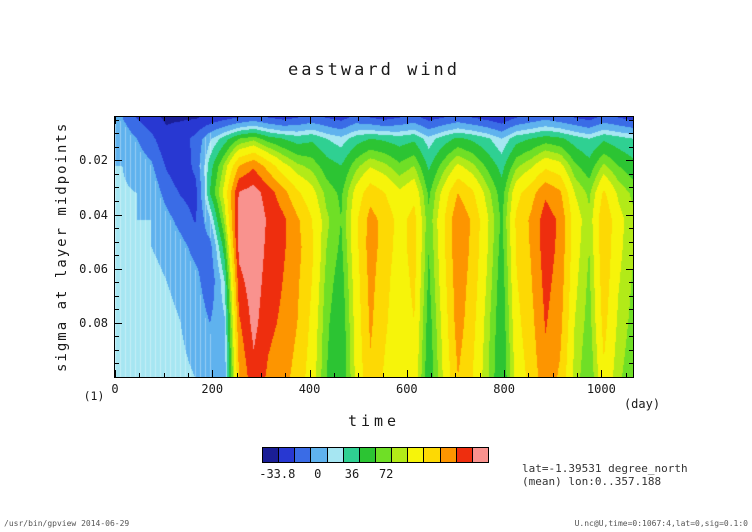  I want to click on x-tick-label: 1000, so click(601, 389).